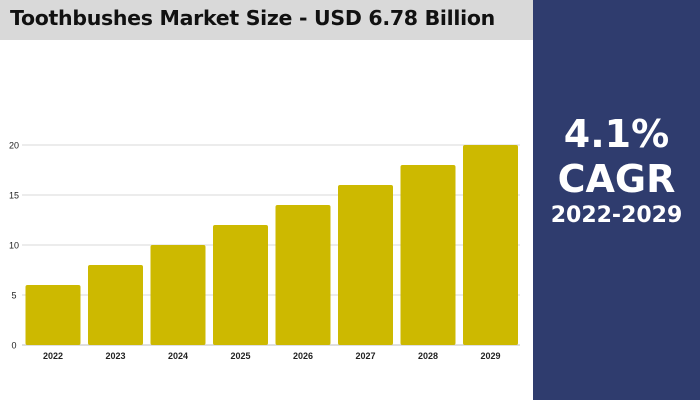 This screenshot has height=400, width=700. I want to click on y-tick-label: 5, so click(13, 296).